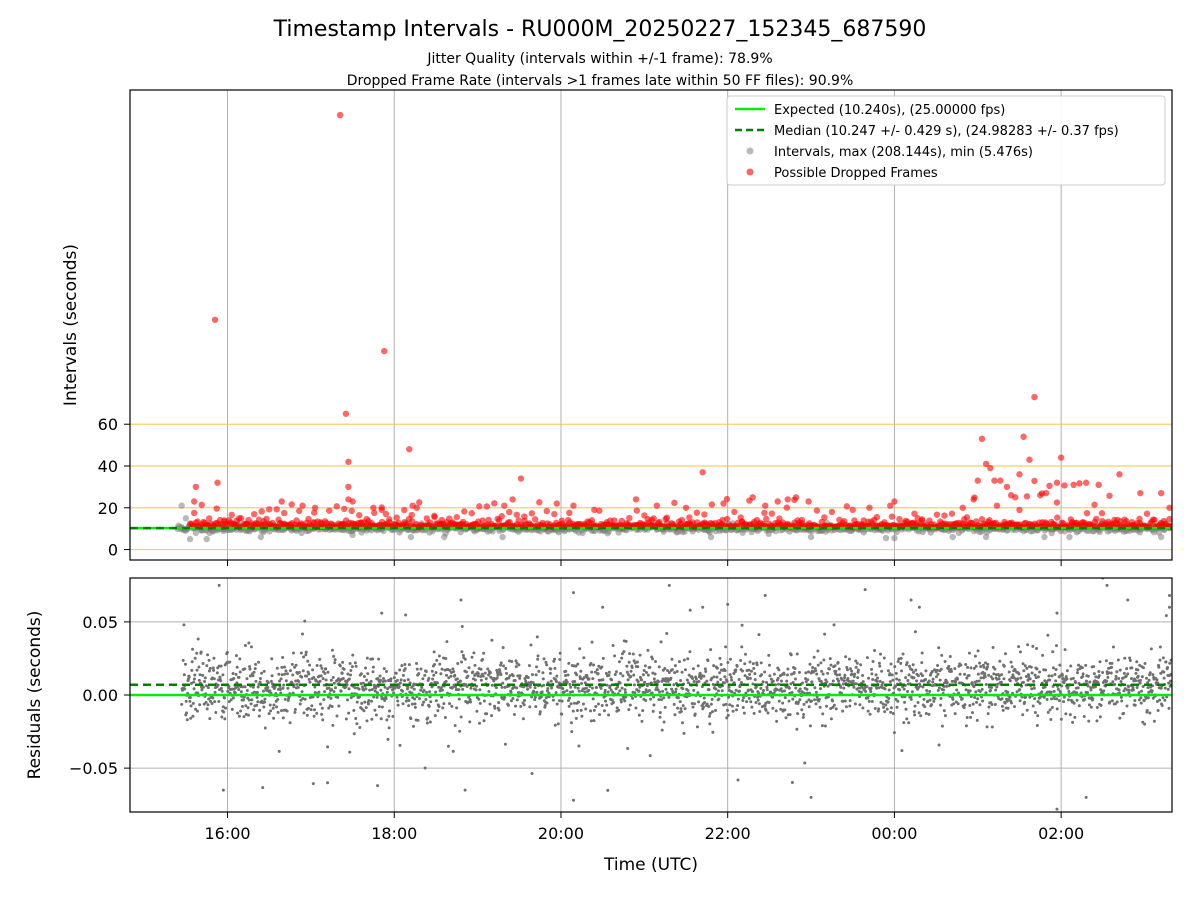 This screenshot has width=1200, height=904. I want to click on intervals-x-ticks, so click(645, 563).